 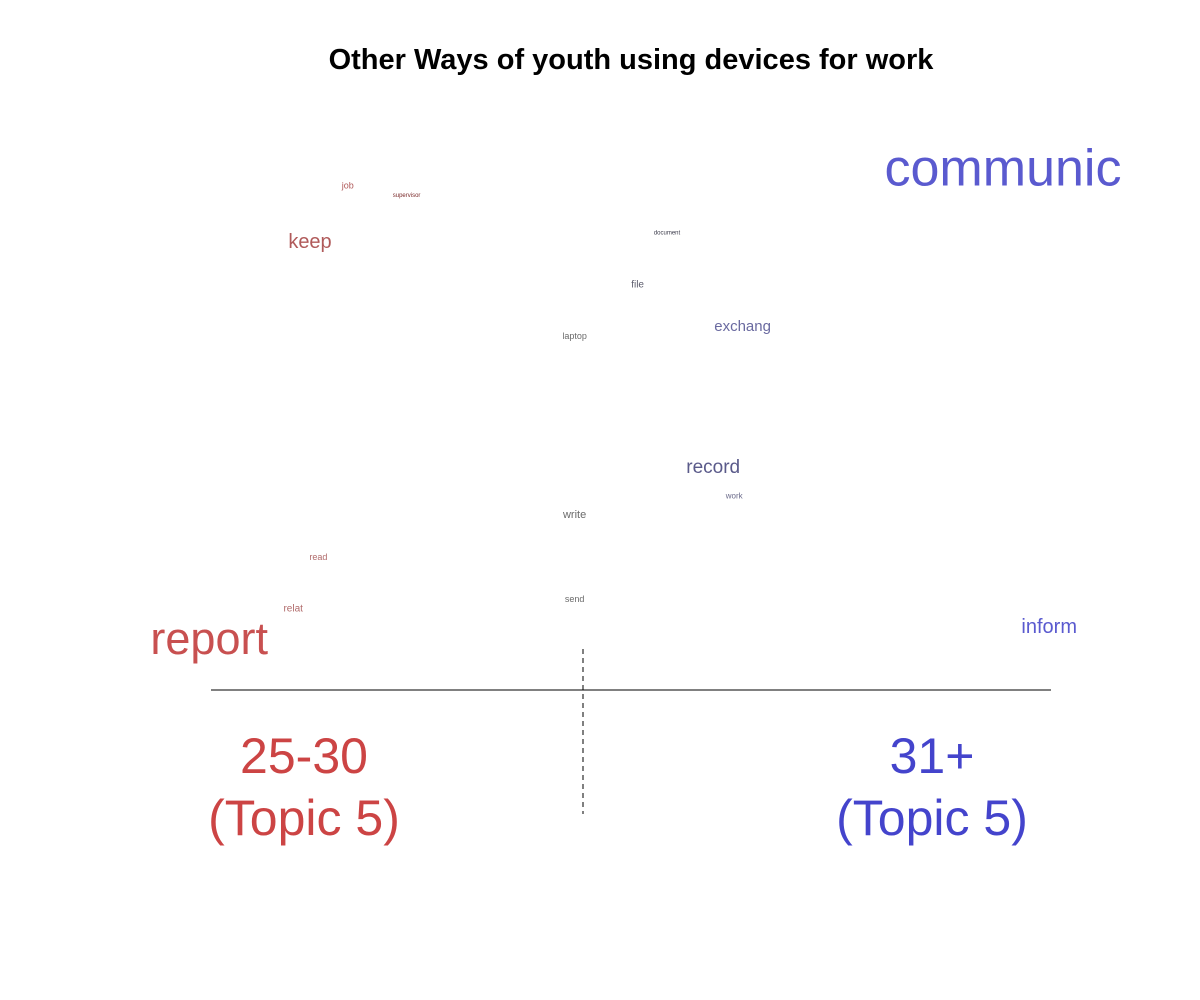 What do you see at coordinates (1003, 169) in the screenshot?
I see `word-communic: communic` at bounding box center [1003, 169].